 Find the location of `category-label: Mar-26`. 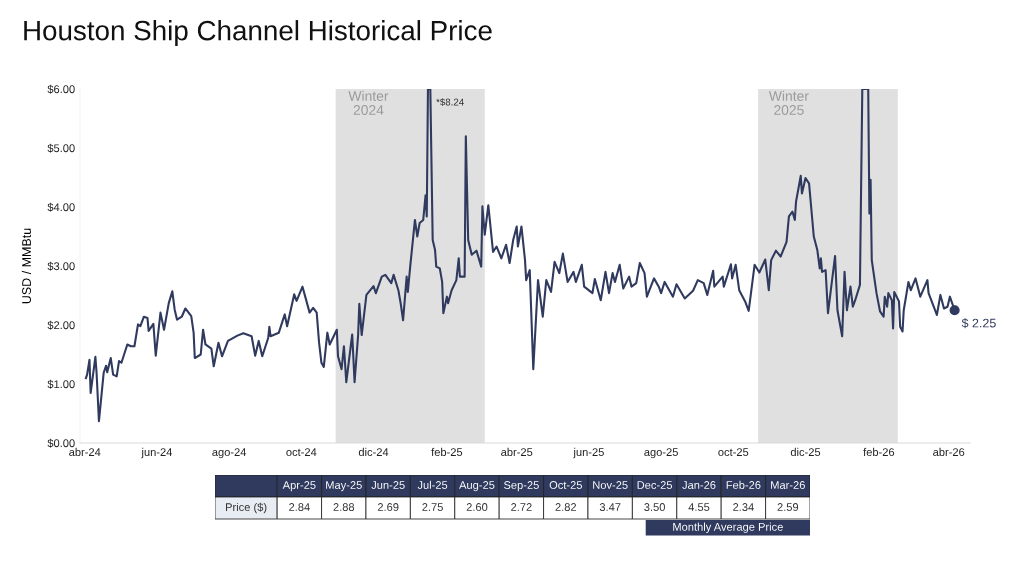

category-label: Mar-26 is located at coordinates (788, 485).